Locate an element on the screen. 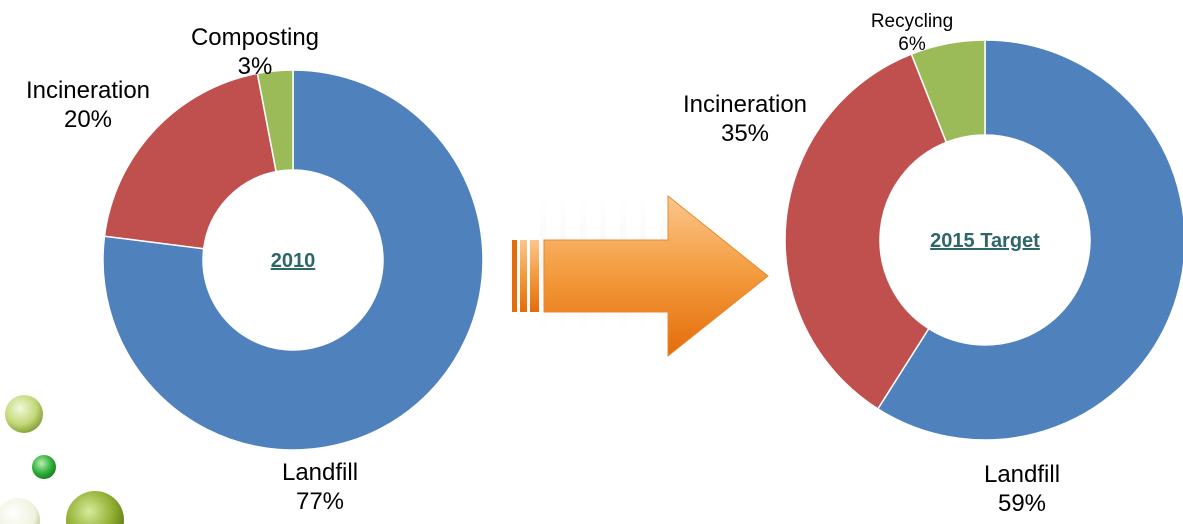  green-bubble-icon is located at coordinates (62, 459).